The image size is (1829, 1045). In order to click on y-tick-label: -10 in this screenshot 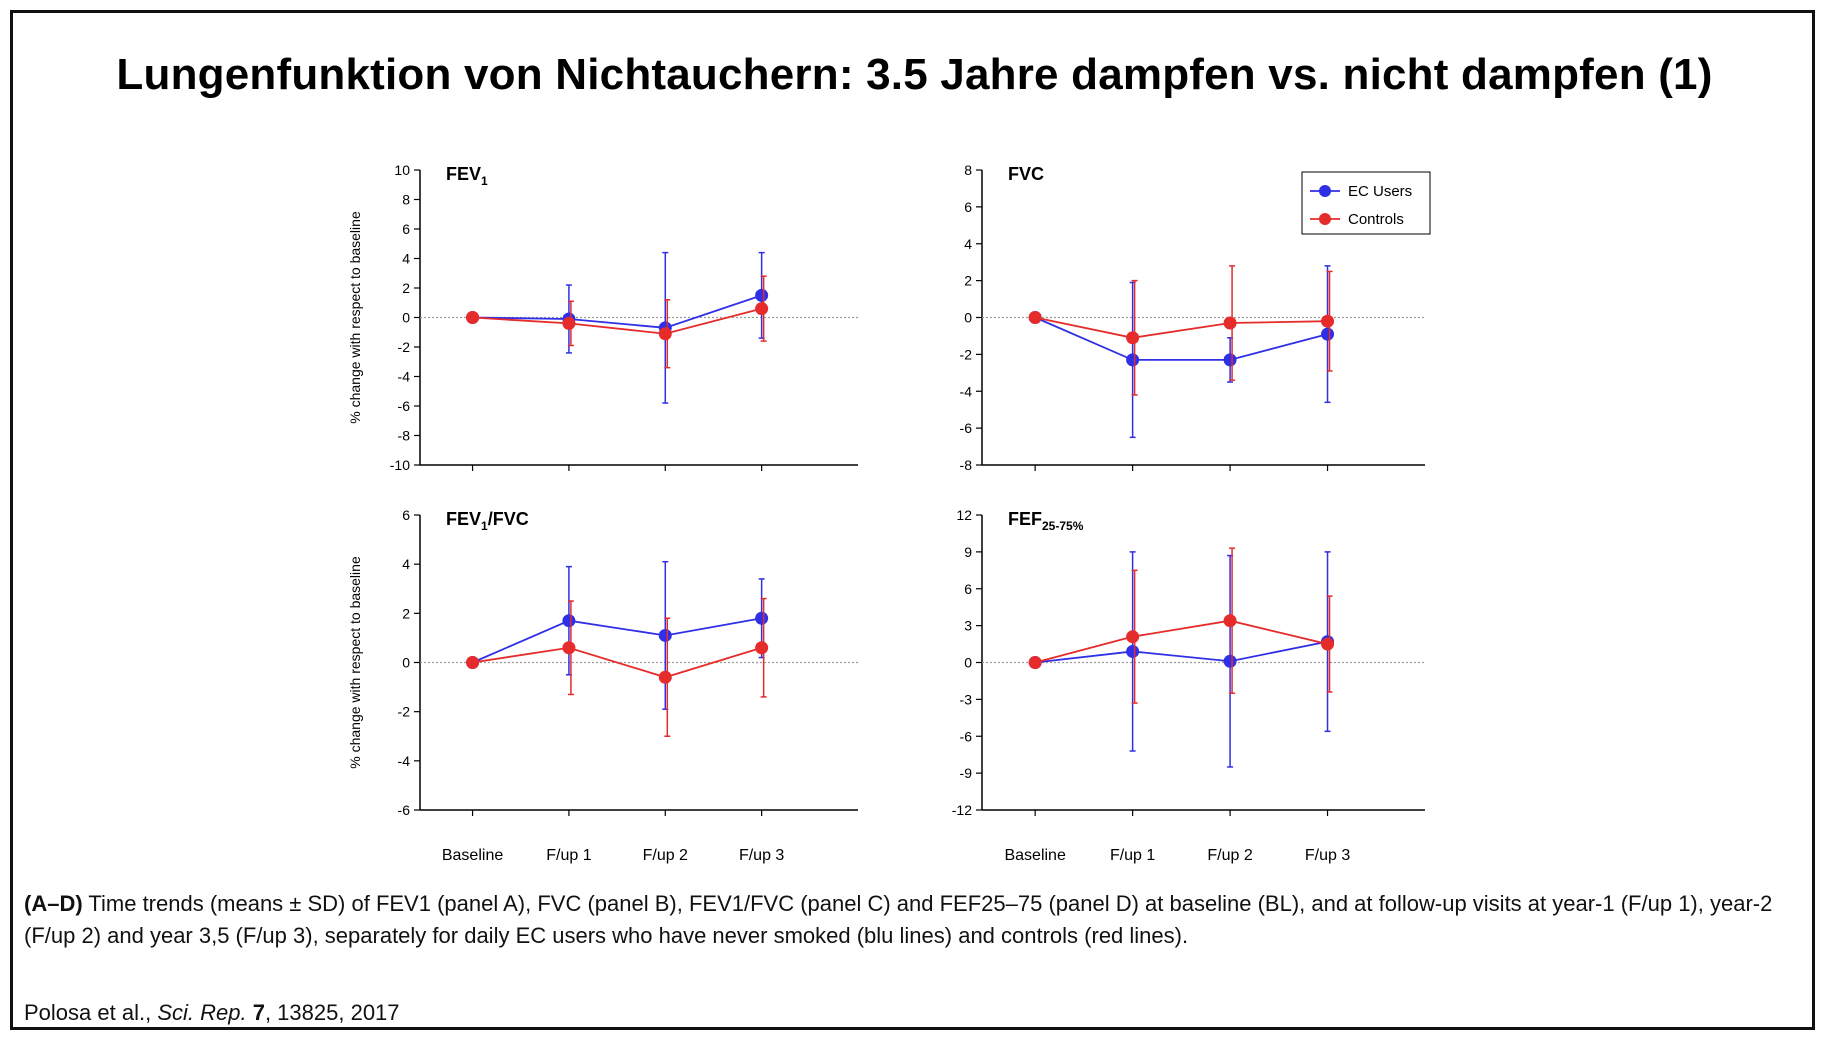, I will do `click(400, 465)`.